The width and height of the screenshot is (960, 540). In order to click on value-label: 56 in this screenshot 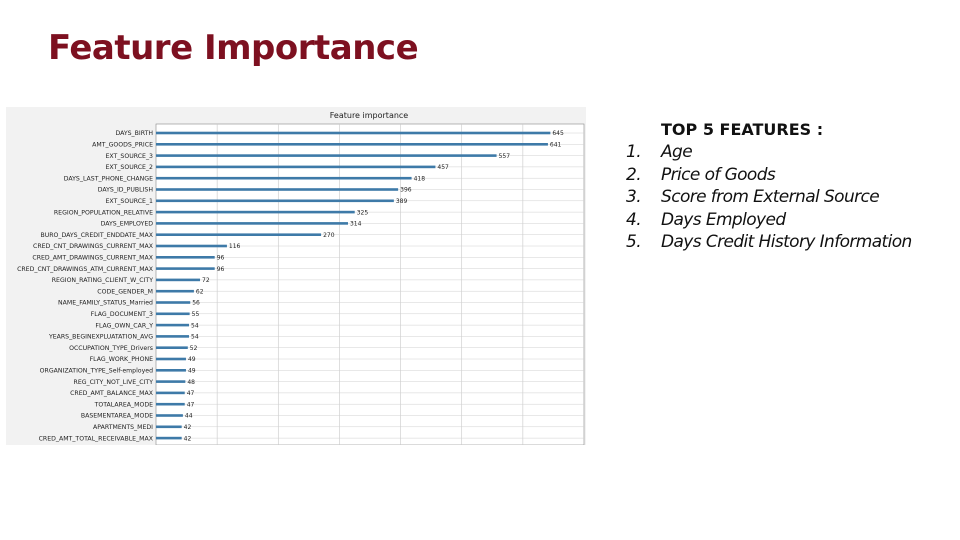, I will do `click(196, 303)`.